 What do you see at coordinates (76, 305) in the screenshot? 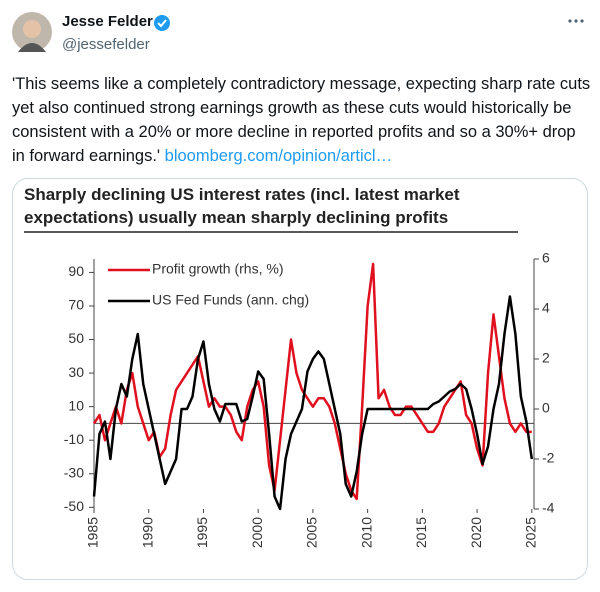
I see `y-tick-label: 70` at bounding box center [76, 305].